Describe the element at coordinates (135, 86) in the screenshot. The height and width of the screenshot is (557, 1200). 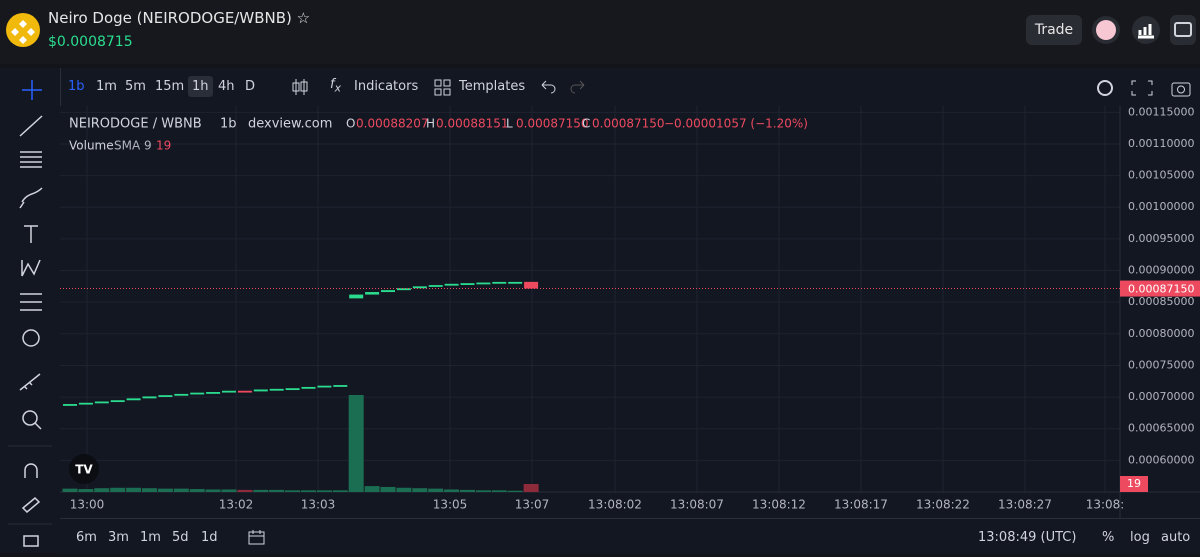
I see `interval-button: 5m` at that location.